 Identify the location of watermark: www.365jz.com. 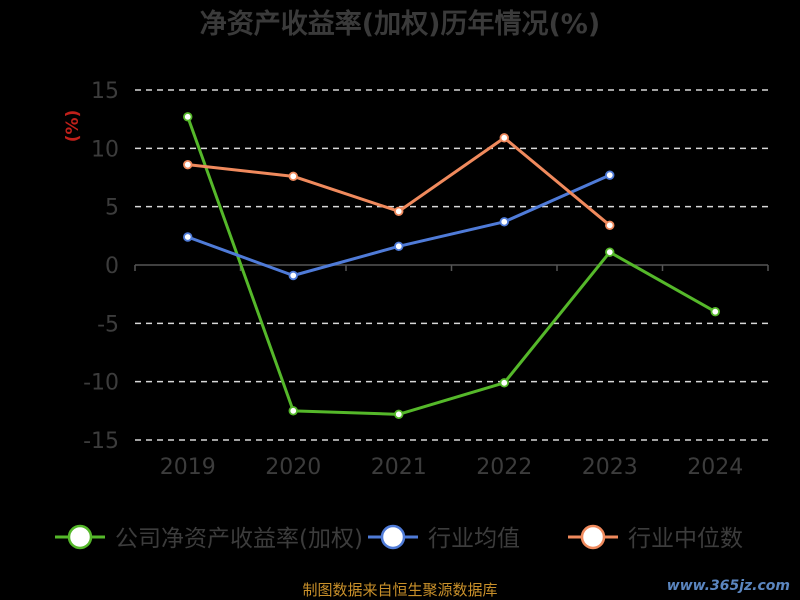
(728, 586).